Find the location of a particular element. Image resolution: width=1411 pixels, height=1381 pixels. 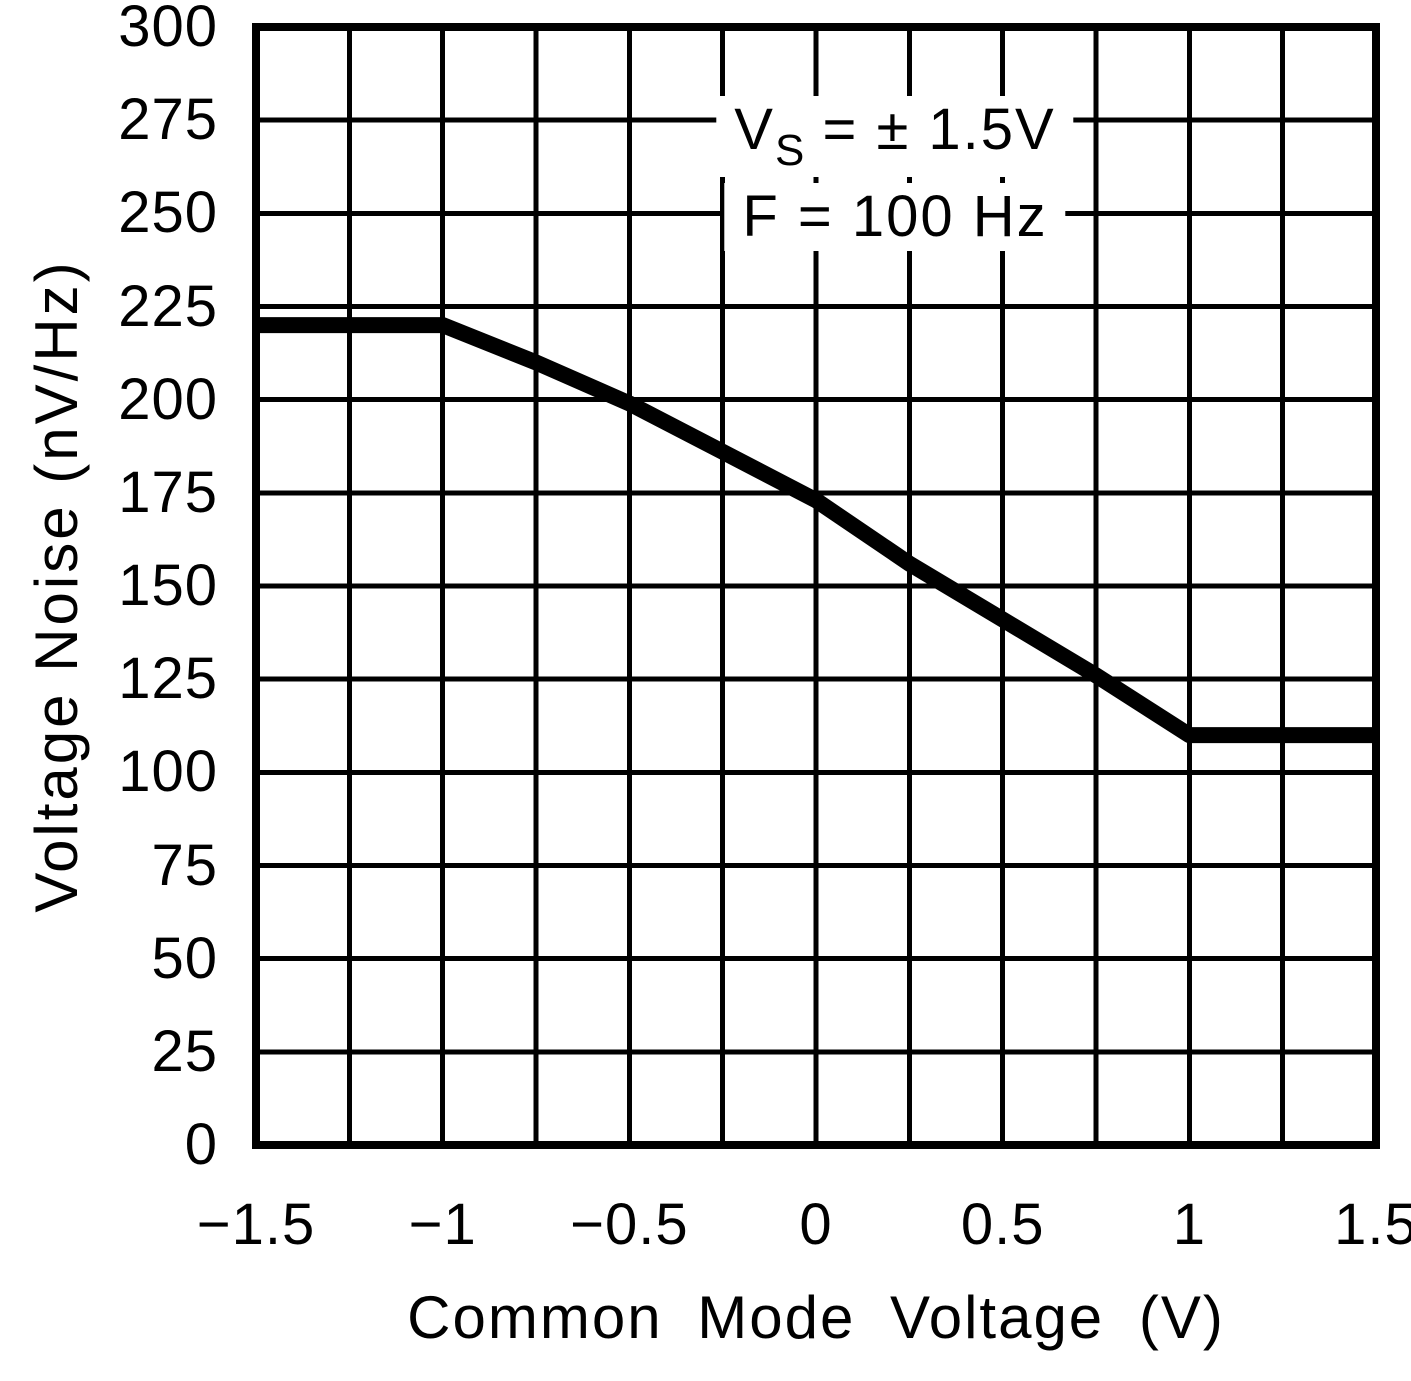

x-tick-label: −1 is located at coordinates (442, 1224).